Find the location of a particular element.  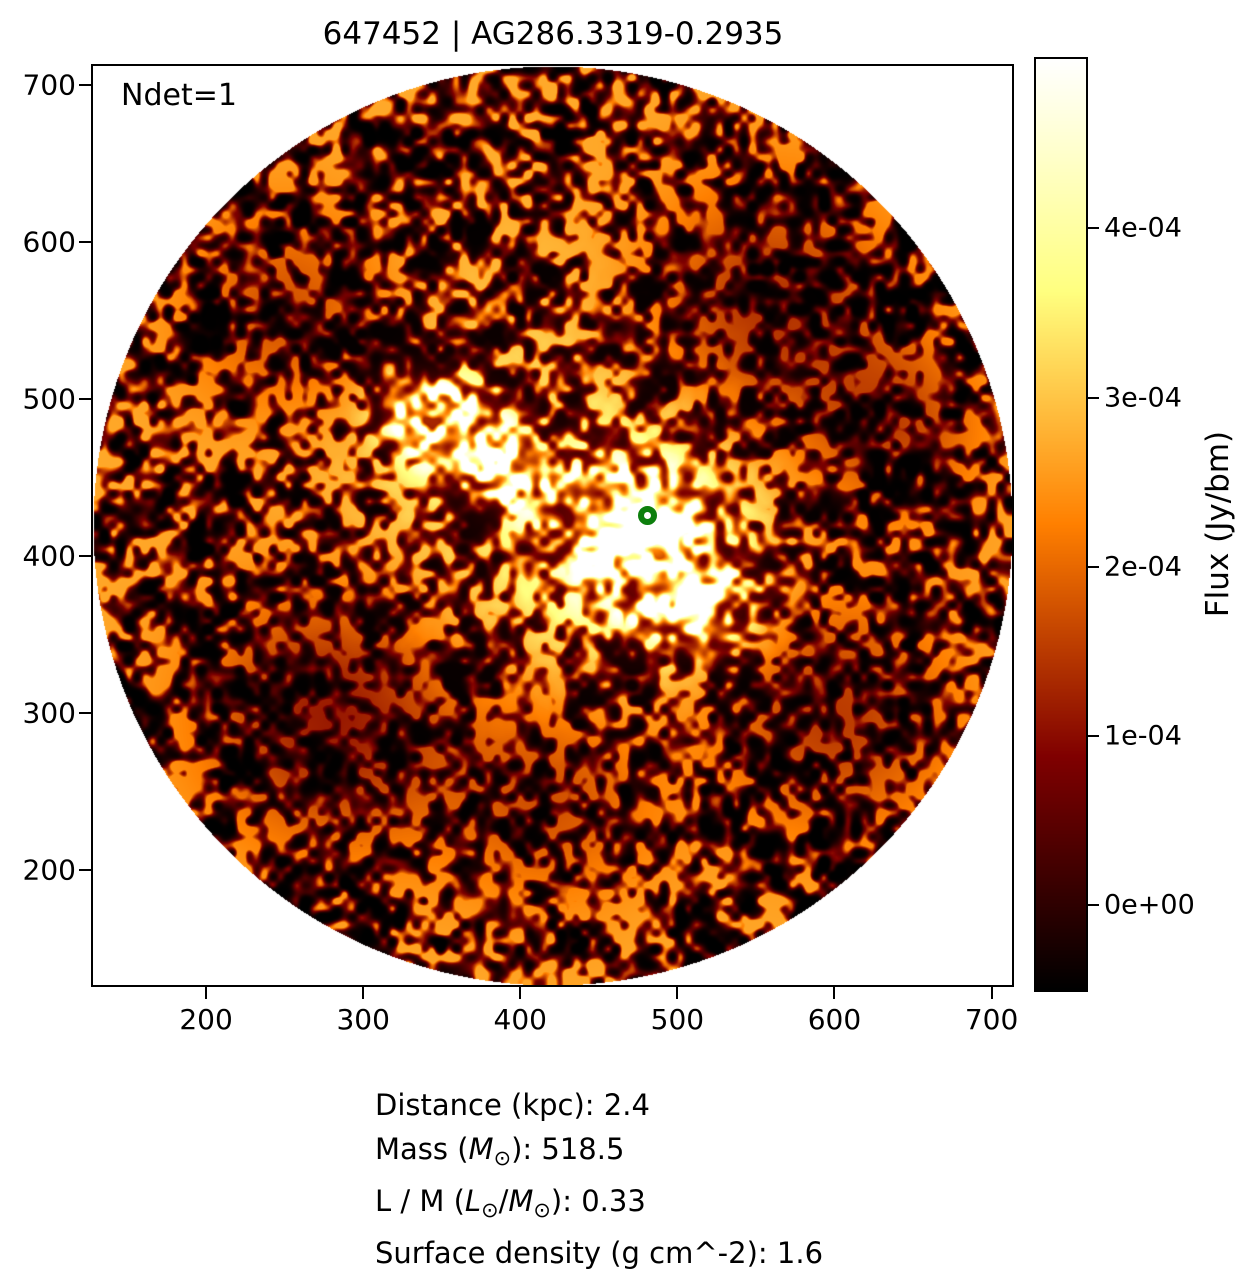

x-tick-label: 500 is located at coordinates (677, 1019).